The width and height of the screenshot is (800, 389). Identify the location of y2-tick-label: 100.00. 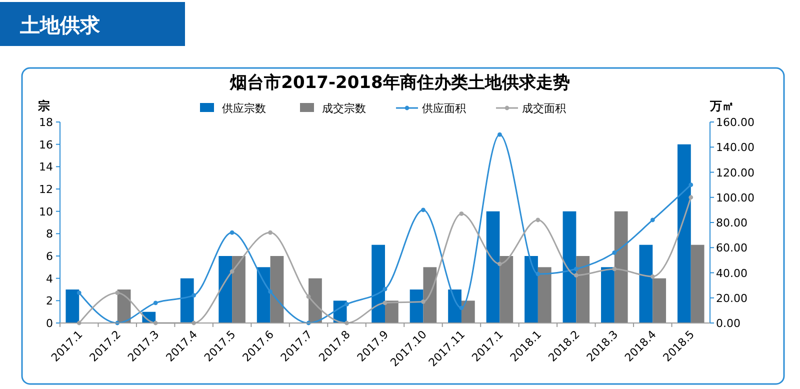
(735, 197).